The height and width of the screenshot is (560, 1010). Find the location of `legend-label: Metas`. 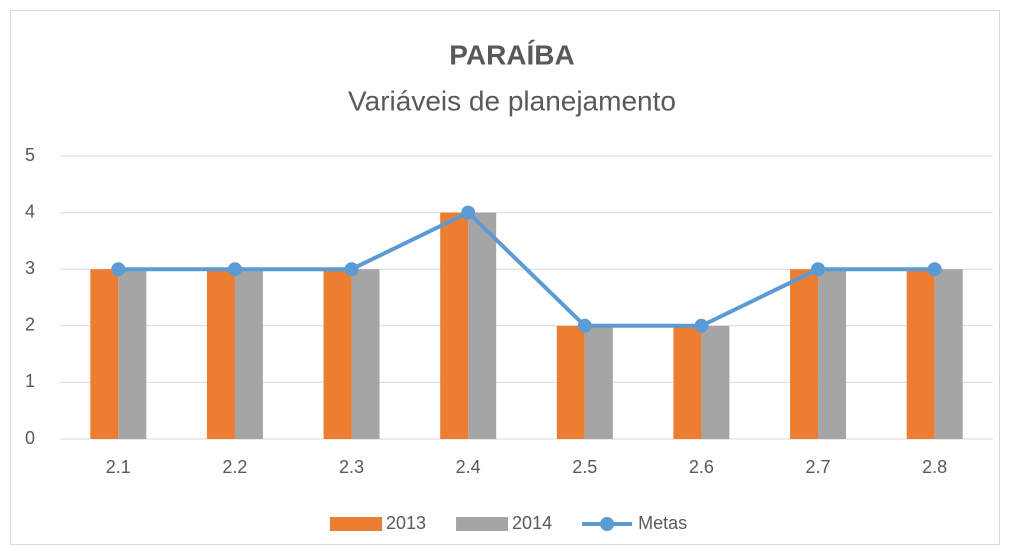

legend-label: Metas is located at coordinates (662, 523).